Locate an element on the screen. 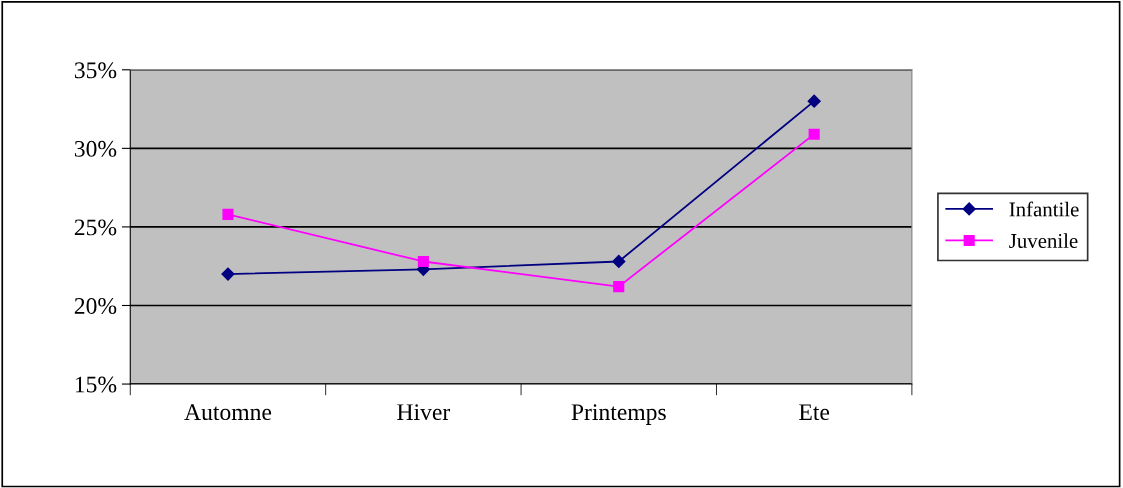 Image resolution: width=1123 pixels, height=488 pixels. y-tick-label: 20% is located at coordinates (95, 305).